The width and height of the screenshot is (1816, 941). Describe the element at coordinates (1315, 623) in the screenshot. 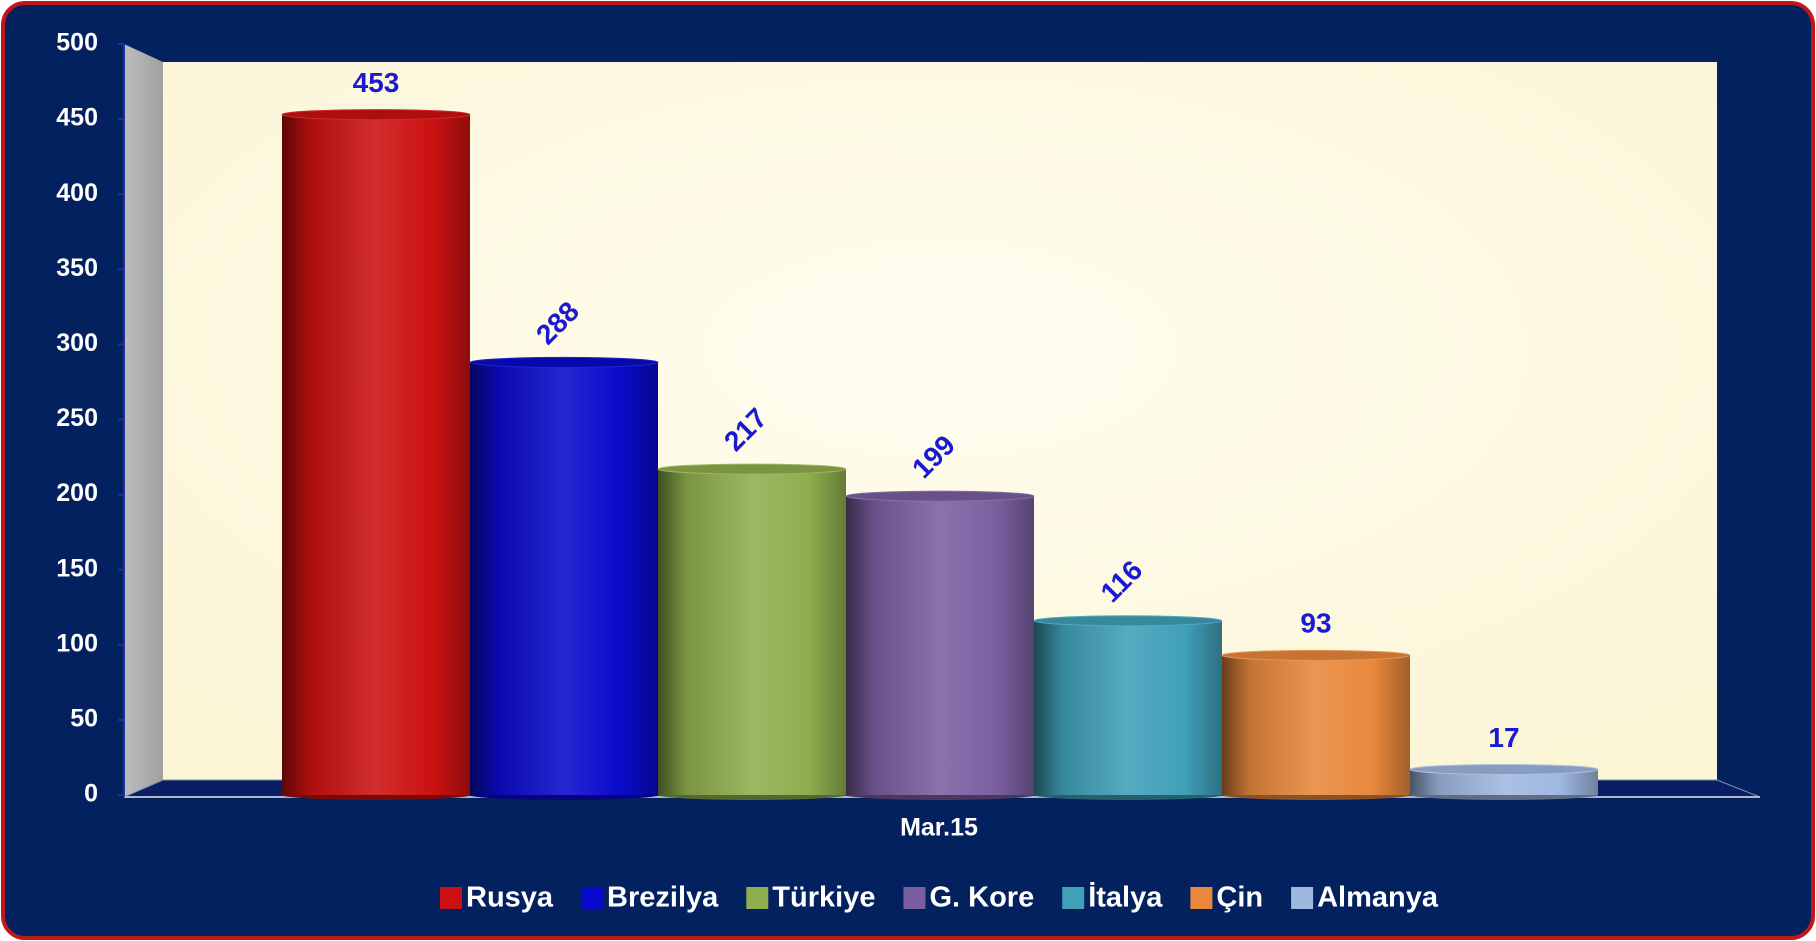

I see `value-label: 93` at that location.